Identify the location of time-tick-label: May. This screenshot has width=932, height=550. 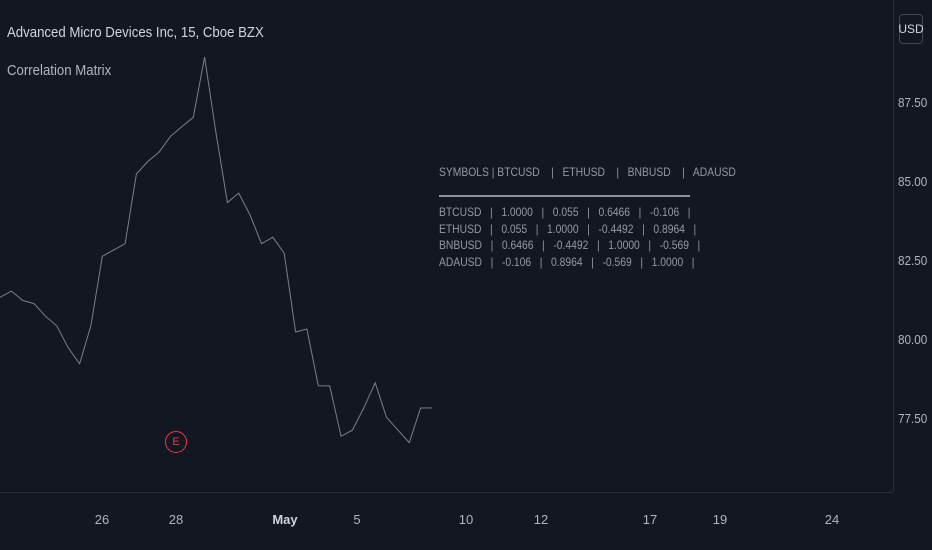
(285, 519).